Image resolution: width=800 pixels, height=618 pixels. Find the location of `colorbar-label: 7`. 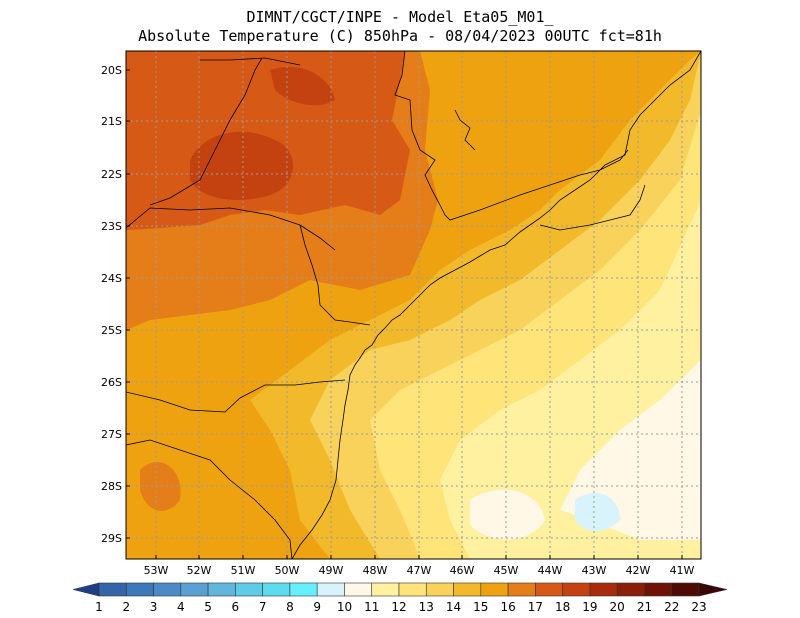

colorbar-label: 7 is located at coordinates (263, 607).